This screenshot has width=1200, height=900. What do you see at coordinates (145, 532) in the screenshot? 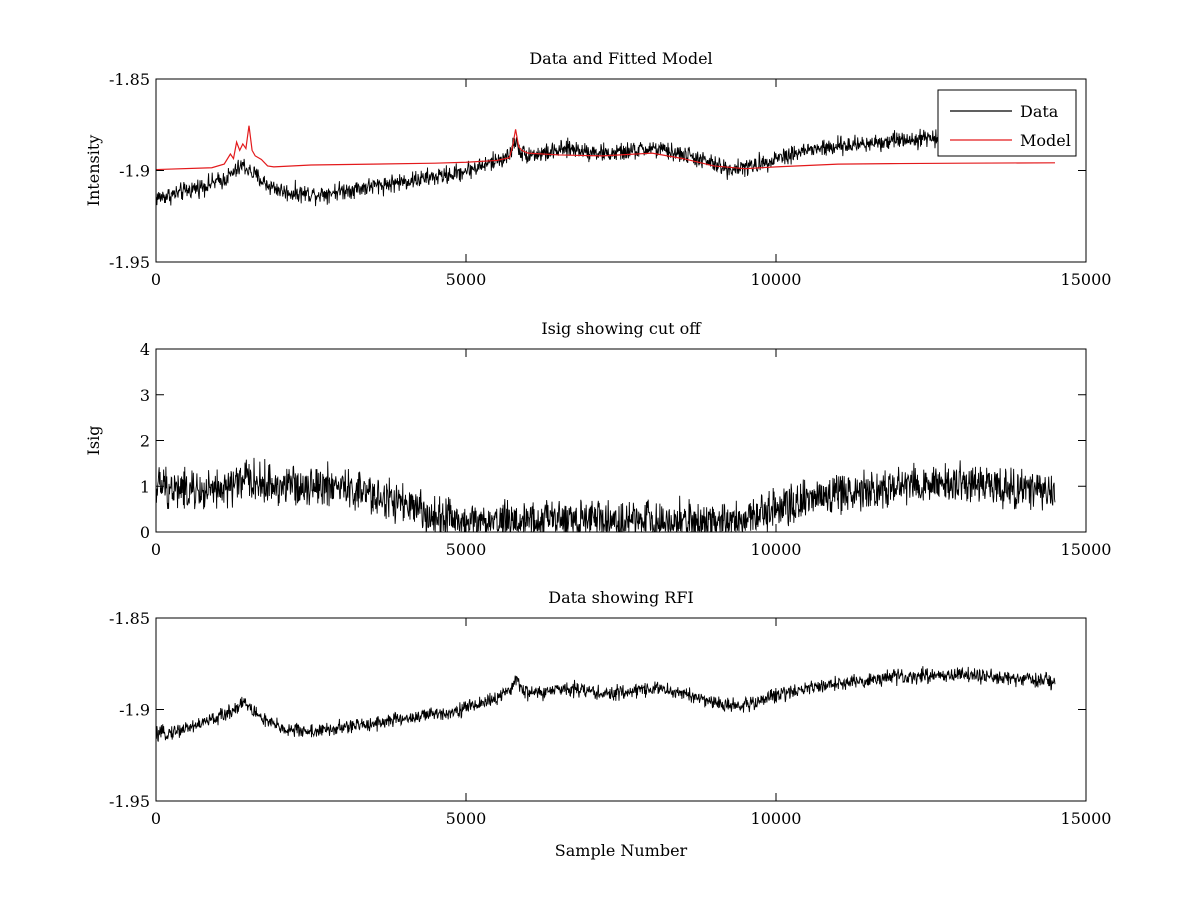
I see `y-tick-label: 0` at bounding box center [145, 532].